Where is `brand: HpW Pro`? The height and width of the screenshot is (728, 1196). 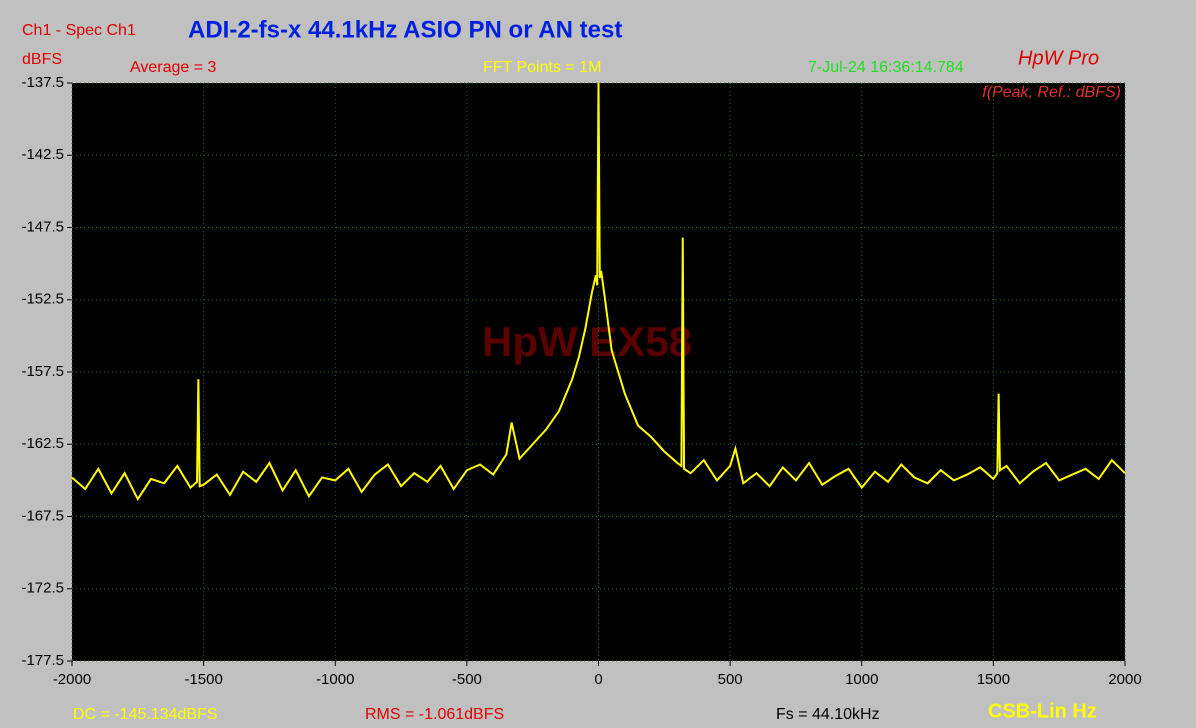 brand: HpW Pro is located at coordinates (1058, 58).